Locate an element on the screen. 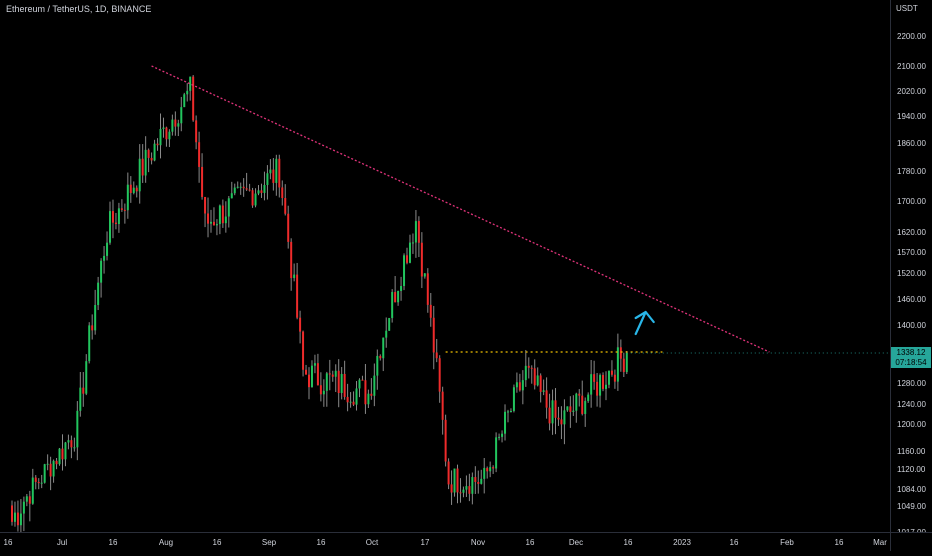  price-tick-label: 1860.00 is located at coordinates (911, 143).